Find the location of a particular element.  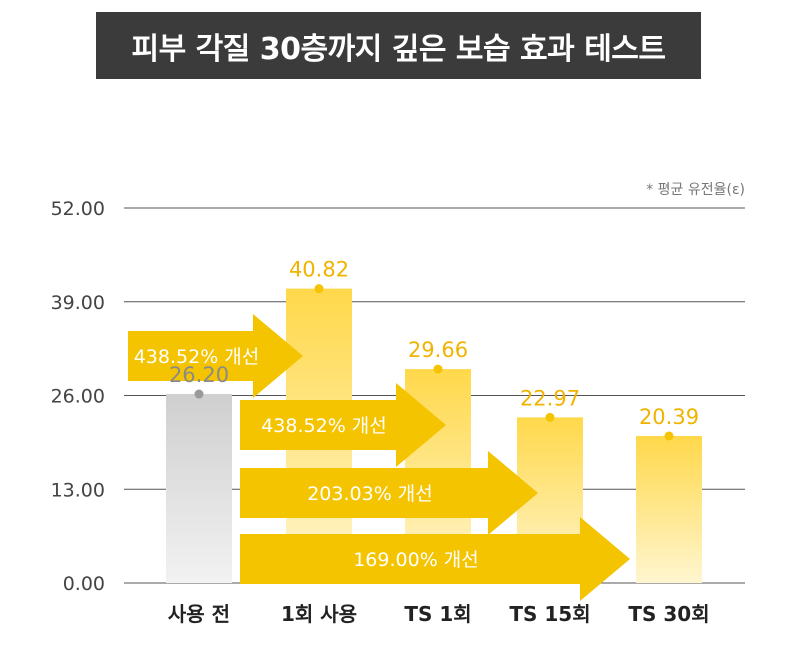

value-label: 20.39 is located at coordinates (669, 417).